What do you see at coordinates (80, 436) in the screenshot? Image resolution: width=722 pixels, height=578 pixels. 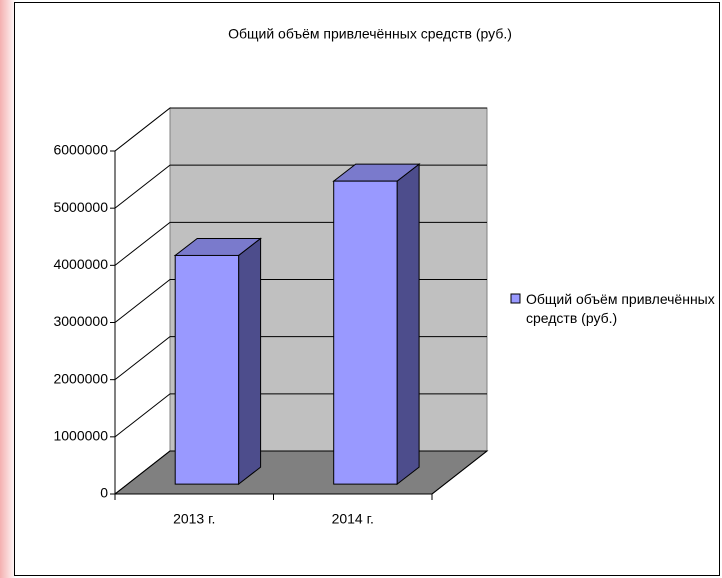 I see `y-tick-label: 1000000` at bounding box center [80, 436].